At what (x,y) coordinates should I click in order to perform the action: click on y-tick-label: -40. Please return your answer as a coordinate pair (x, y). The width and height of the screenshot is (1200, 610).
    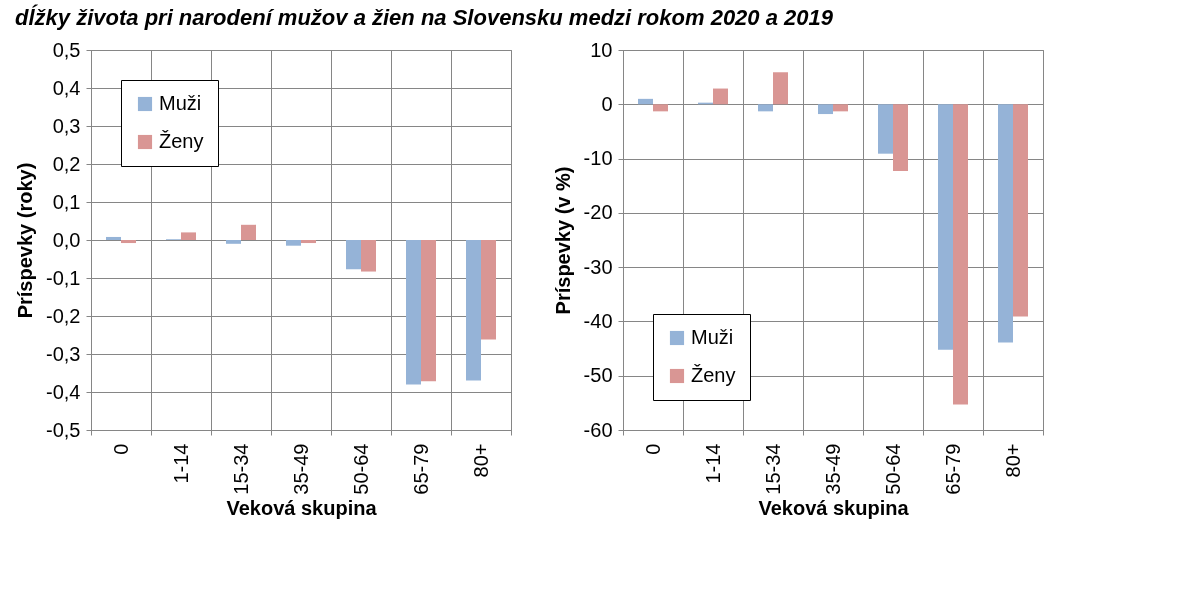
    Looking at the image, I should click on (598, 320).